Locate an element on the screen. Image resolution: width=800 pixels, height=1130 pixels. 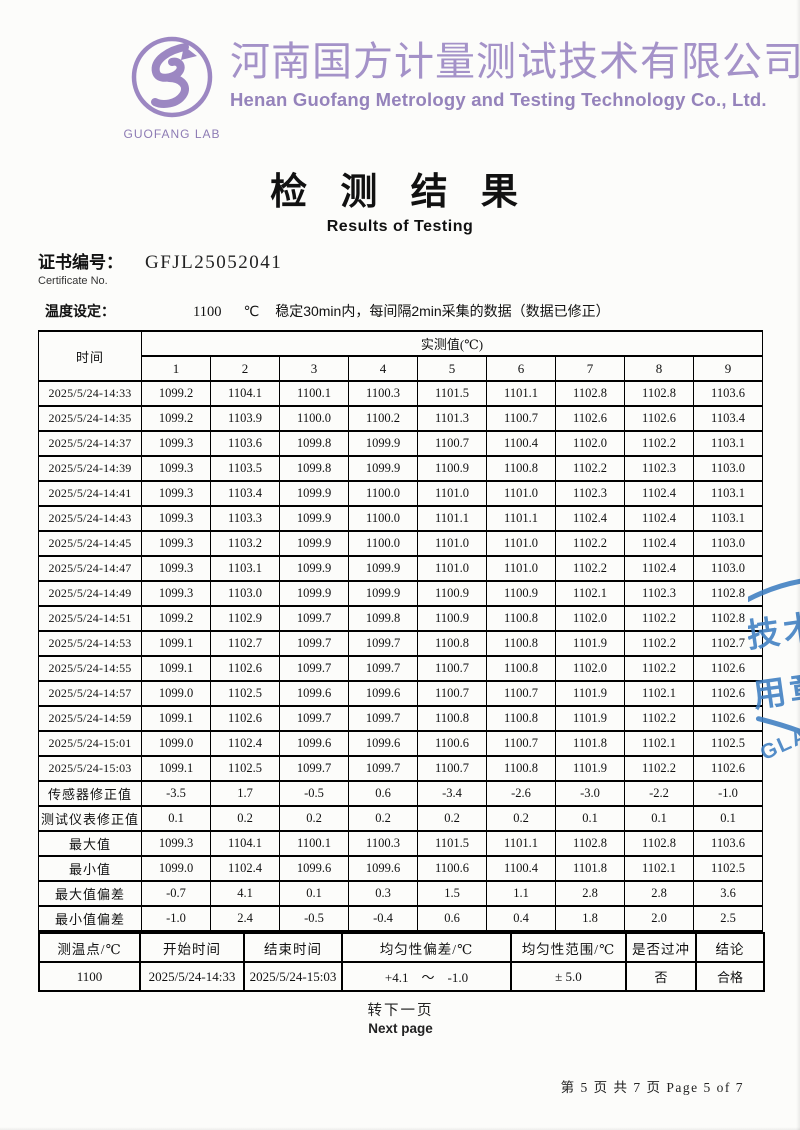
value-cell: 1100.9 is located at coordinates (452, 468).